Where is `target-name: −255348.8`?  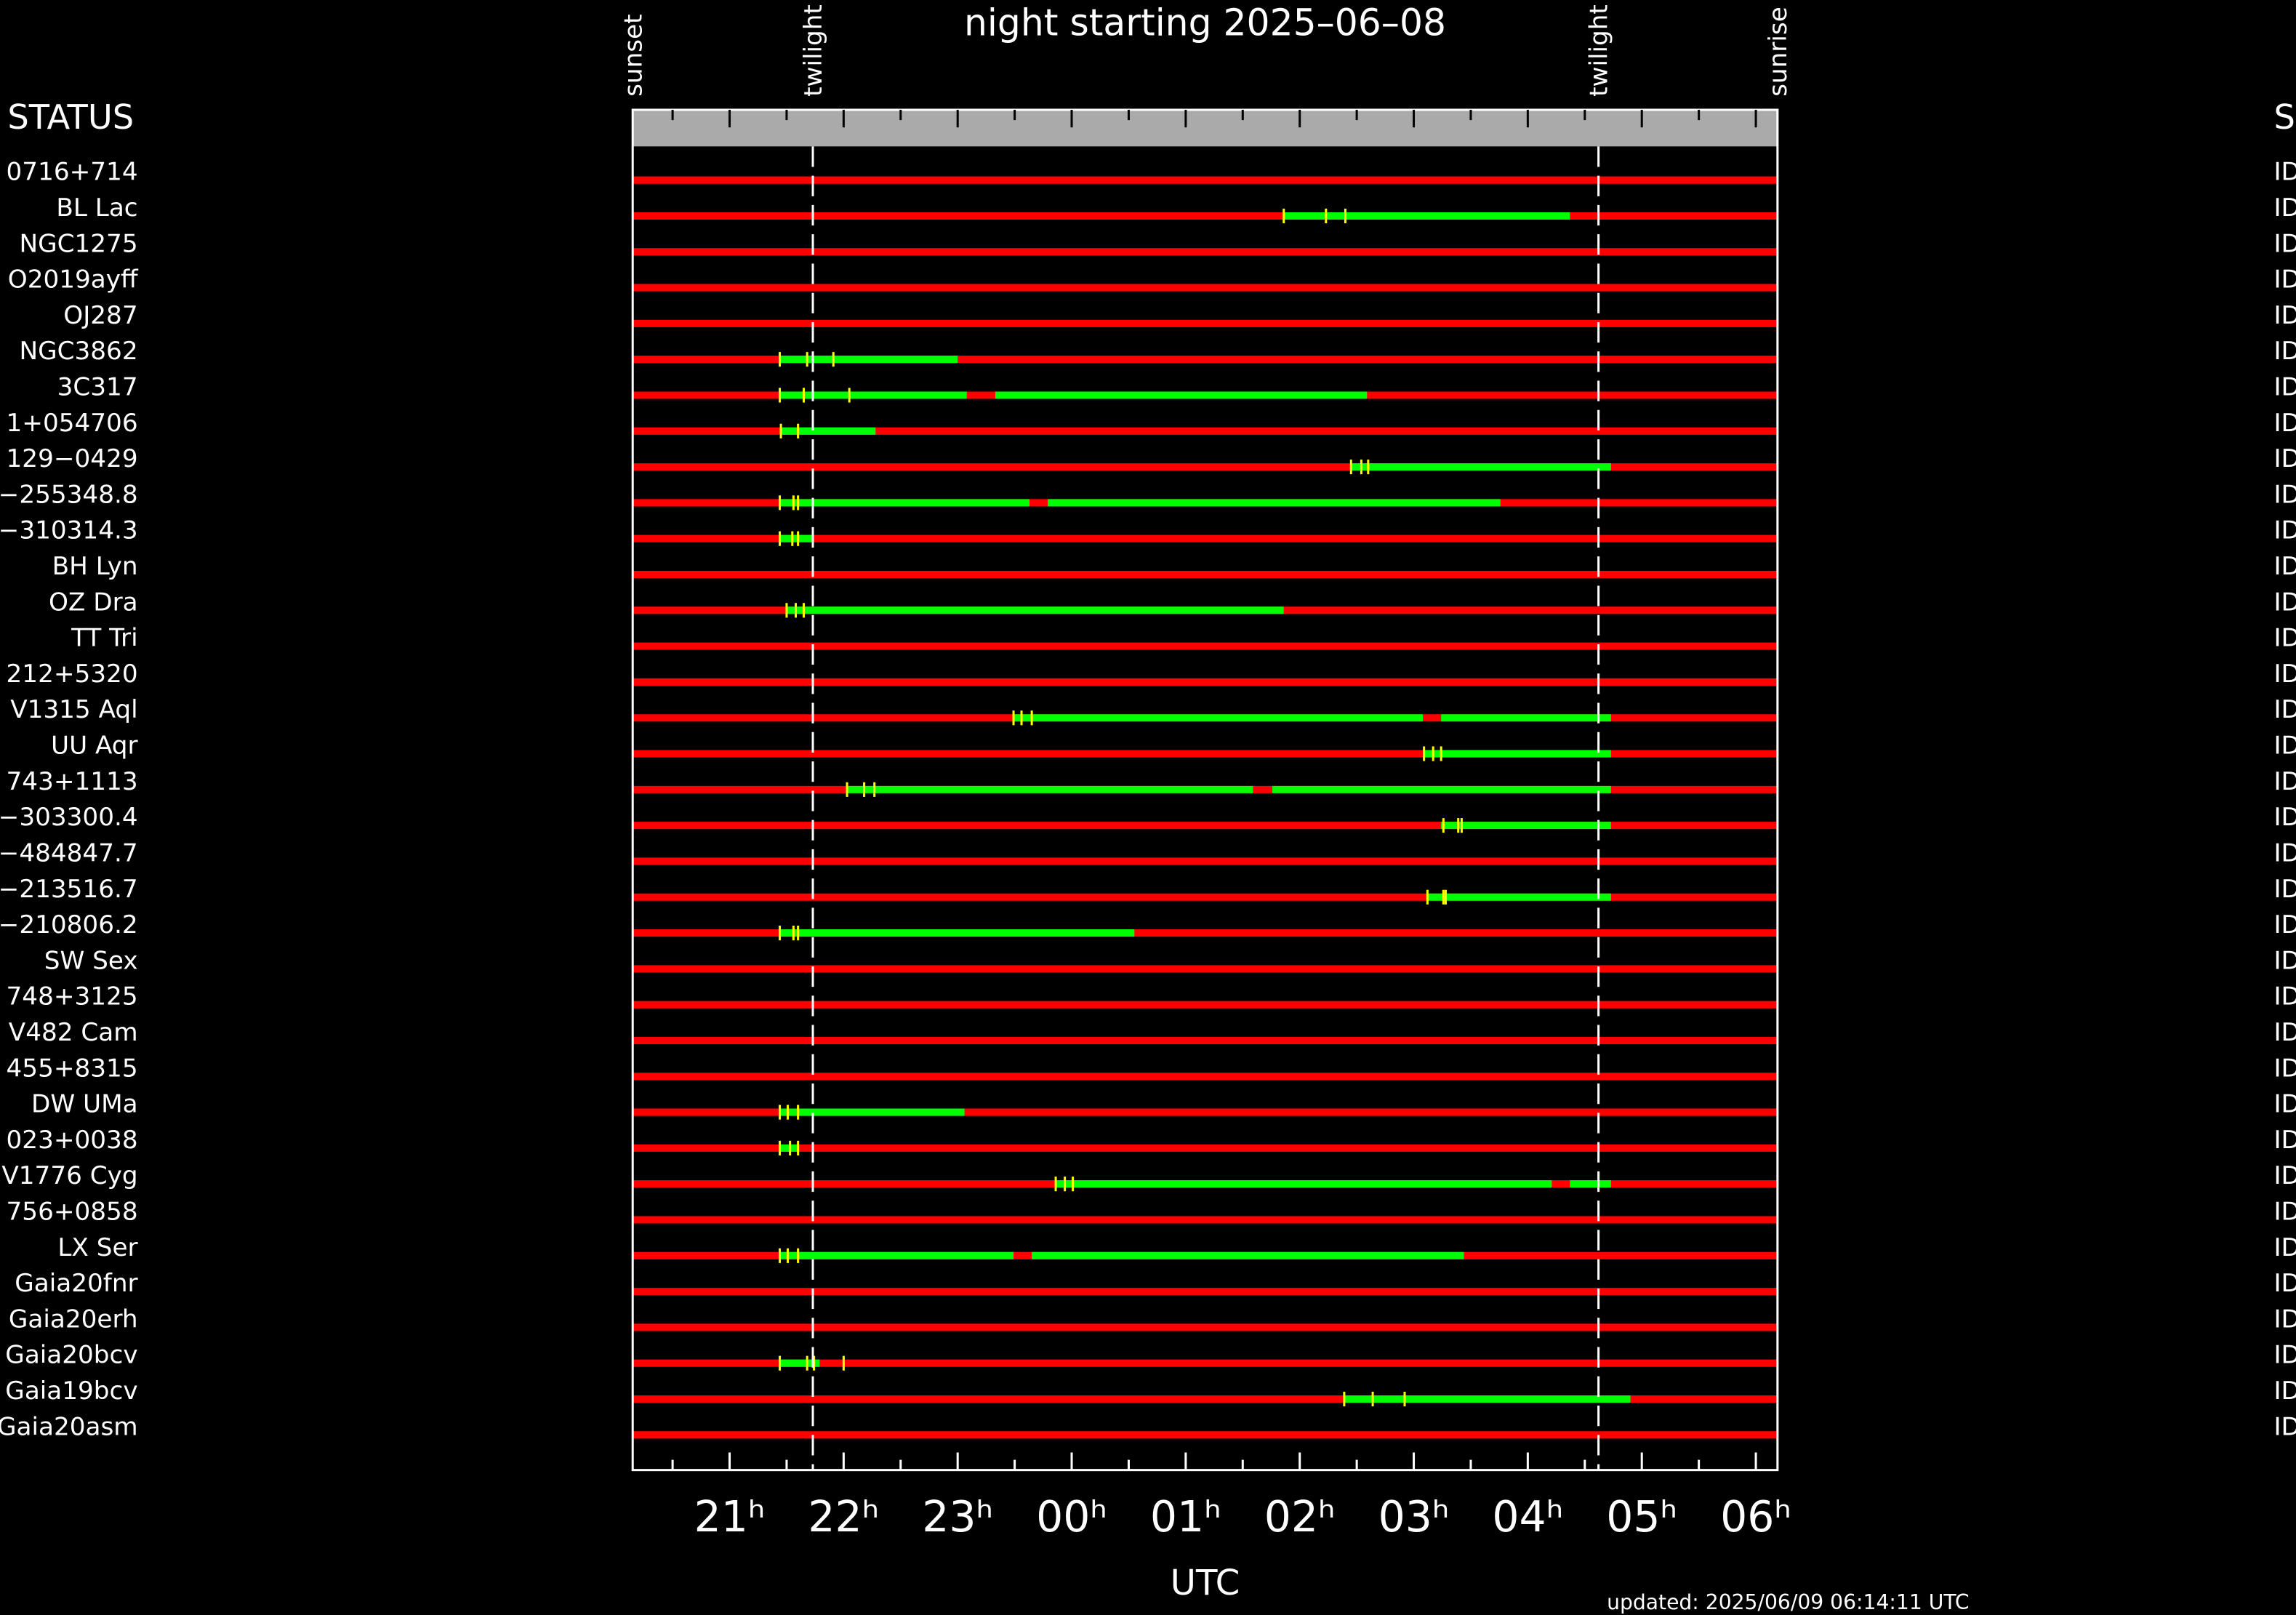 target-name: −255348.8 is located at coordinates (69, 494).